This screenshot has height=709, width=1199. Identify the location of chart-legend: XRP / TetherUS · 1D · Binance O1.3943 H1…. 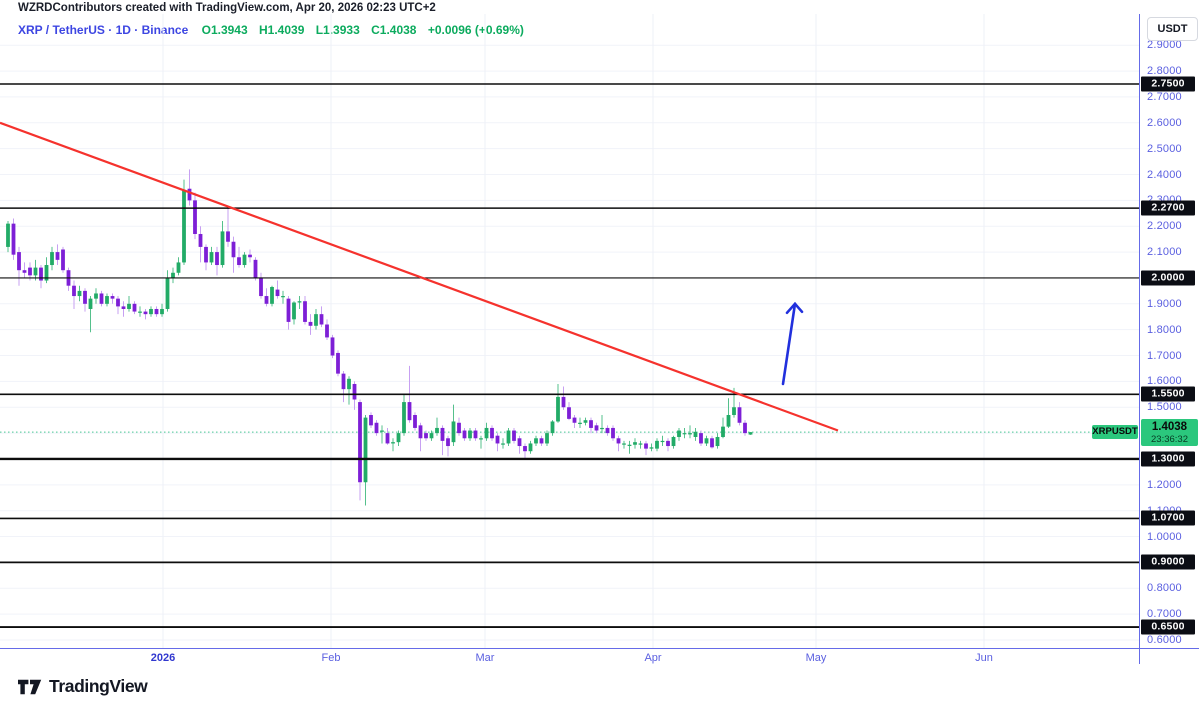
(275, 30).